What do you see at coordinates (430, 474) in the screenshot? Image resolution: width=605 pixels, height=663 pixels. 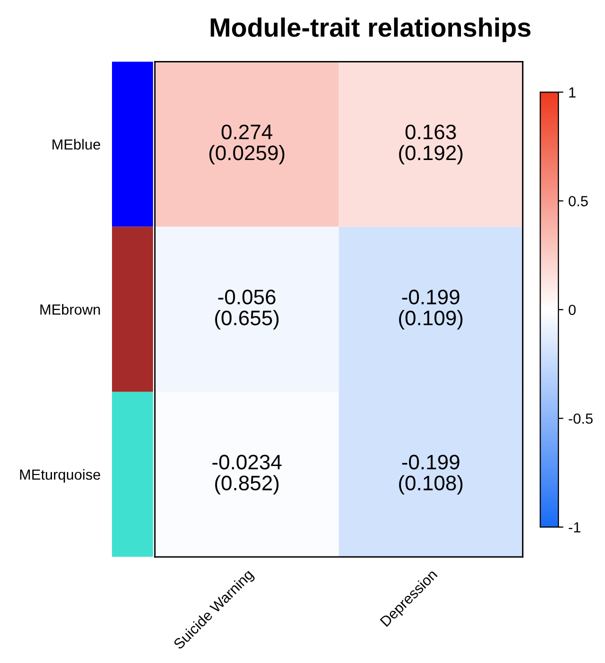 I see `data-label: -0.199 (0.108)` at bounding box center [430, 474].